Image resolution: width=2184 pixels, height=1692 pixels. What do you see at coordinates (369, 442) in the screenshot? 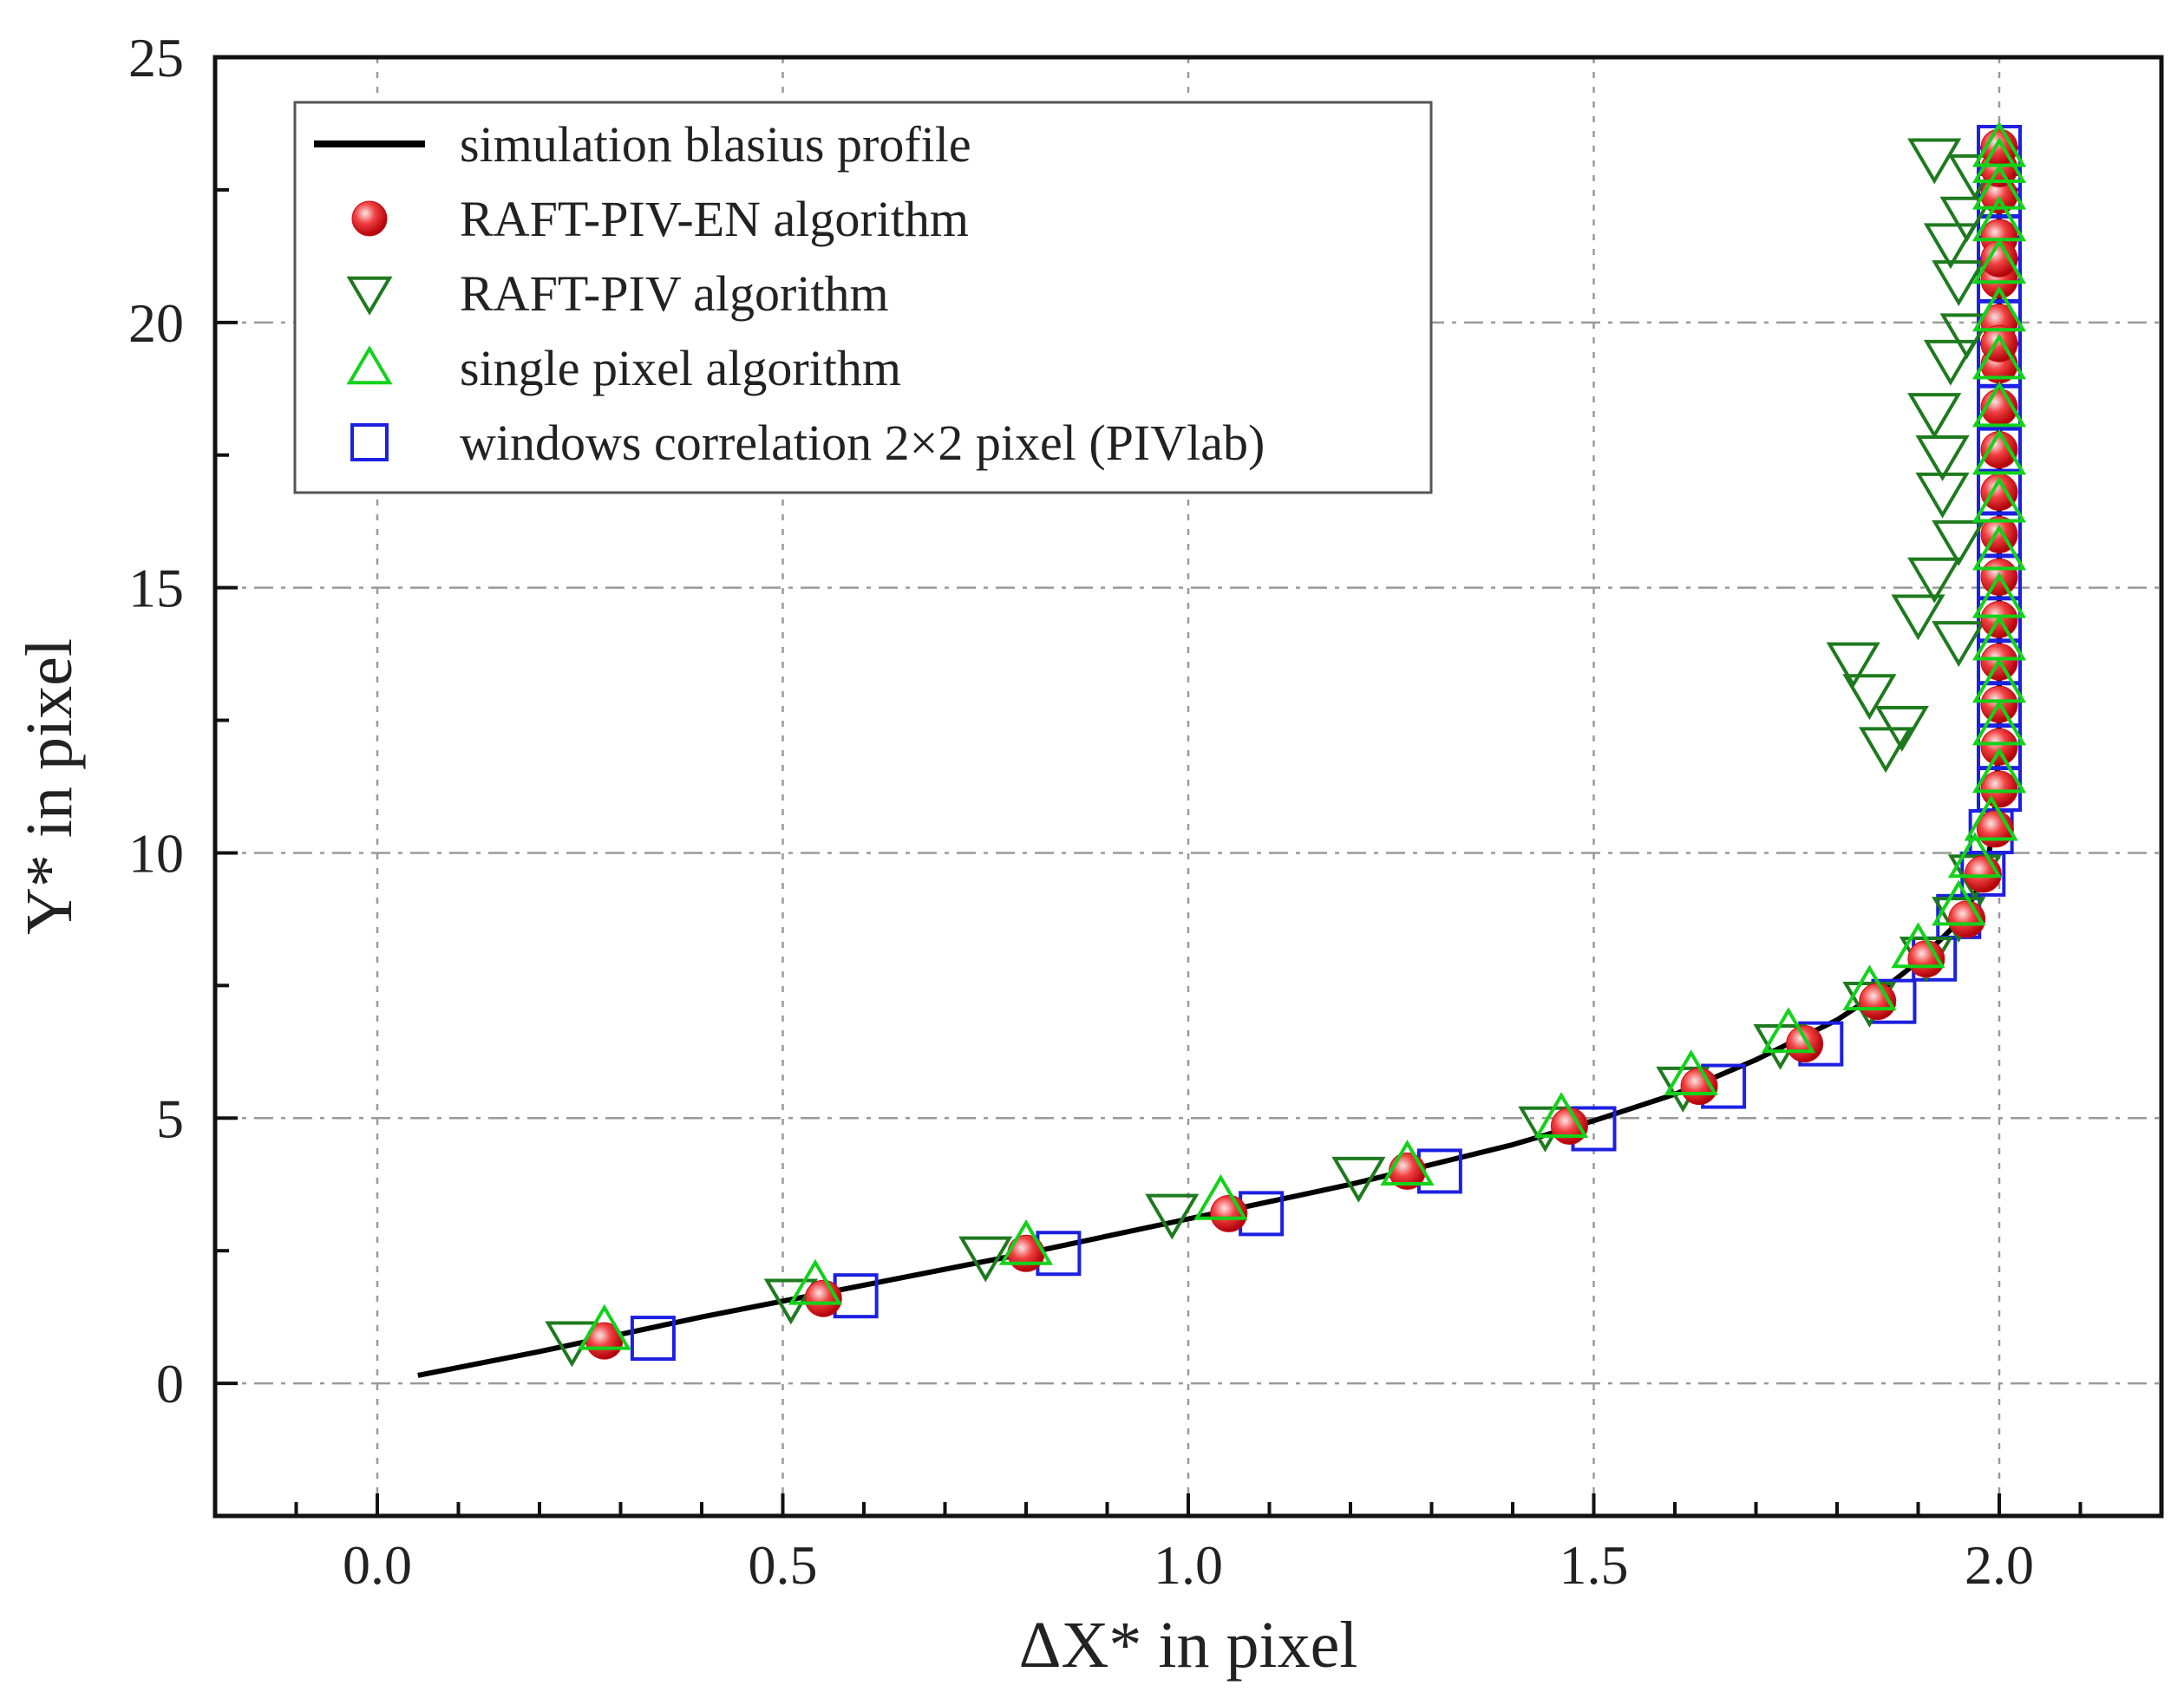
I see `legend-swatch-square` at bounding box center [369, 442].